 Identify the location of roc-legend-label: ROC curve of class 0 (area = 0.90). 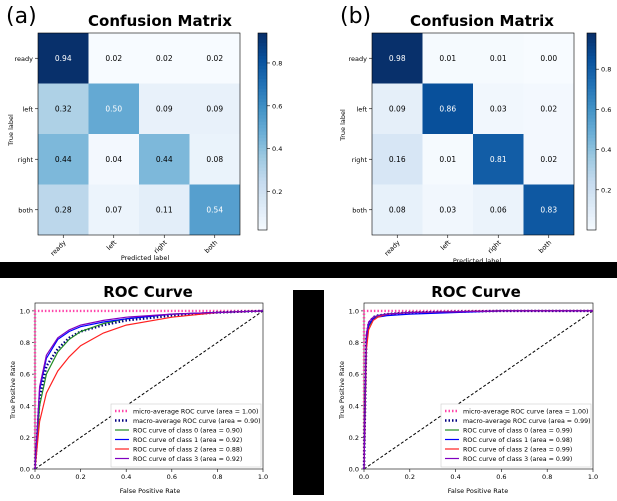
(187, 430).